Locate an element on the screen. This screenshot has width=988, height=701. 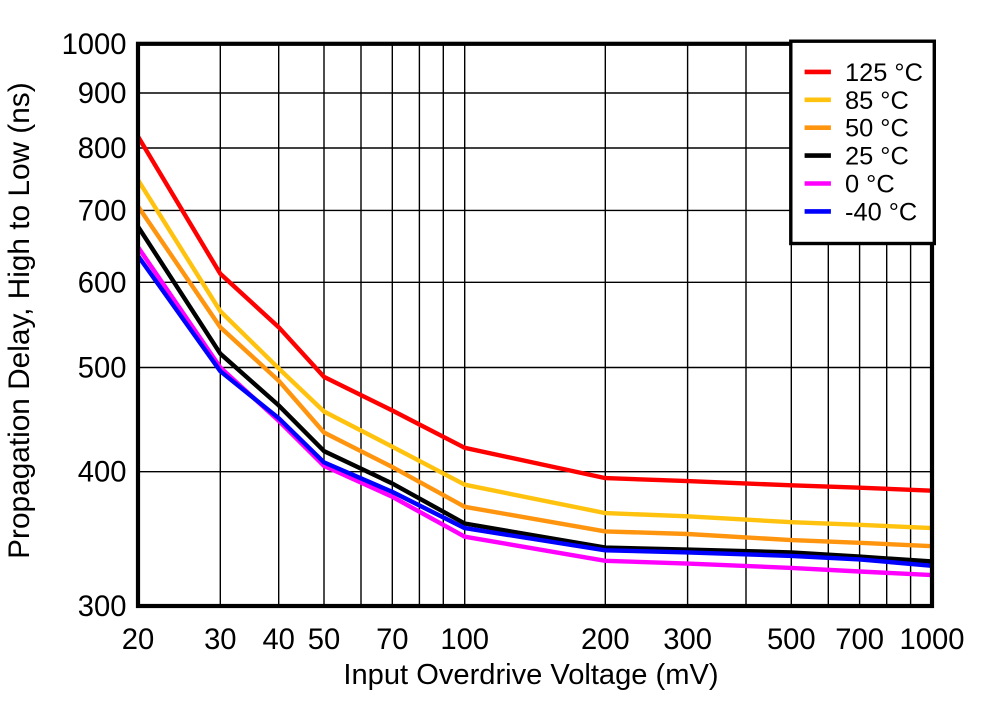
svg-text: -40 °C is located at coordinates (881, 212).